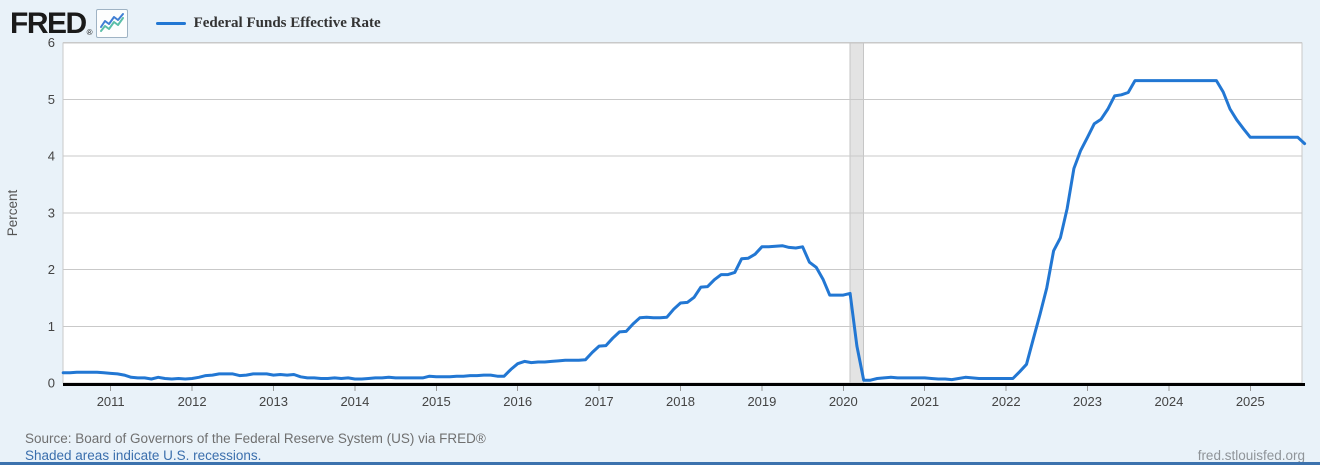 The image size is (1320, 465). I want to click on x-axis-tick-label: 2013, so click(273, 401).